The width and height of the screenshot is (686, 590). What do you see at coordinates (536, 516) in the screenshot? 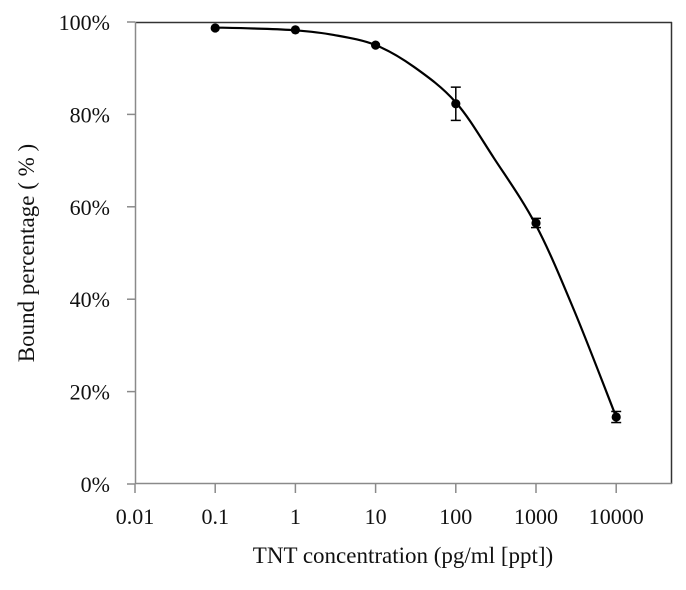
I see `x-tick-label: 1000` at bounding box center [536, 516].